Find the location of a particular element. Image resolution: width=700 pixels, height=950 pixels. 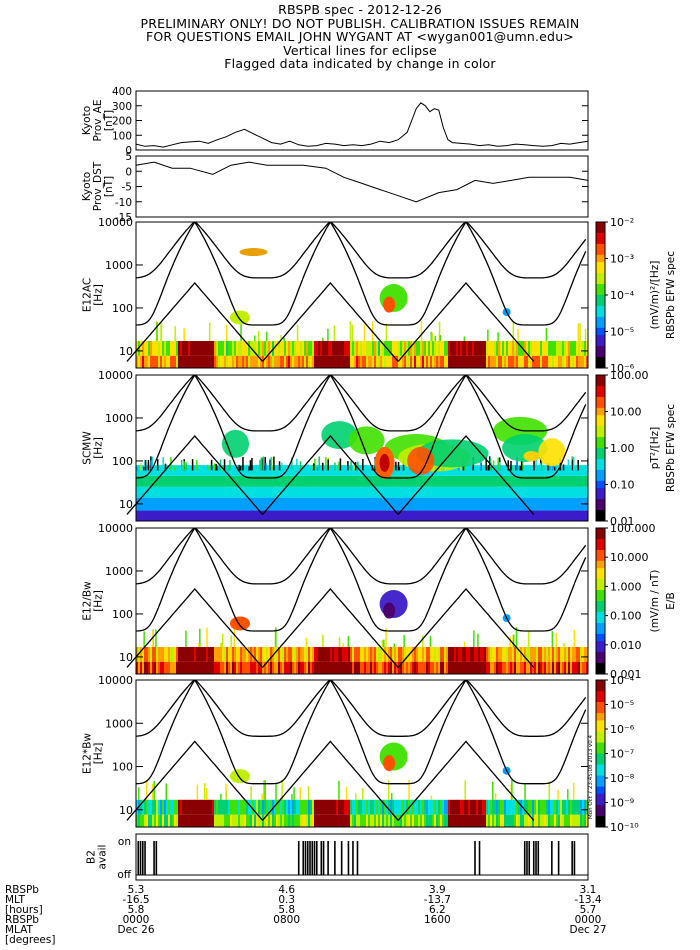

fce-arc is located at coordinates (398, 579).